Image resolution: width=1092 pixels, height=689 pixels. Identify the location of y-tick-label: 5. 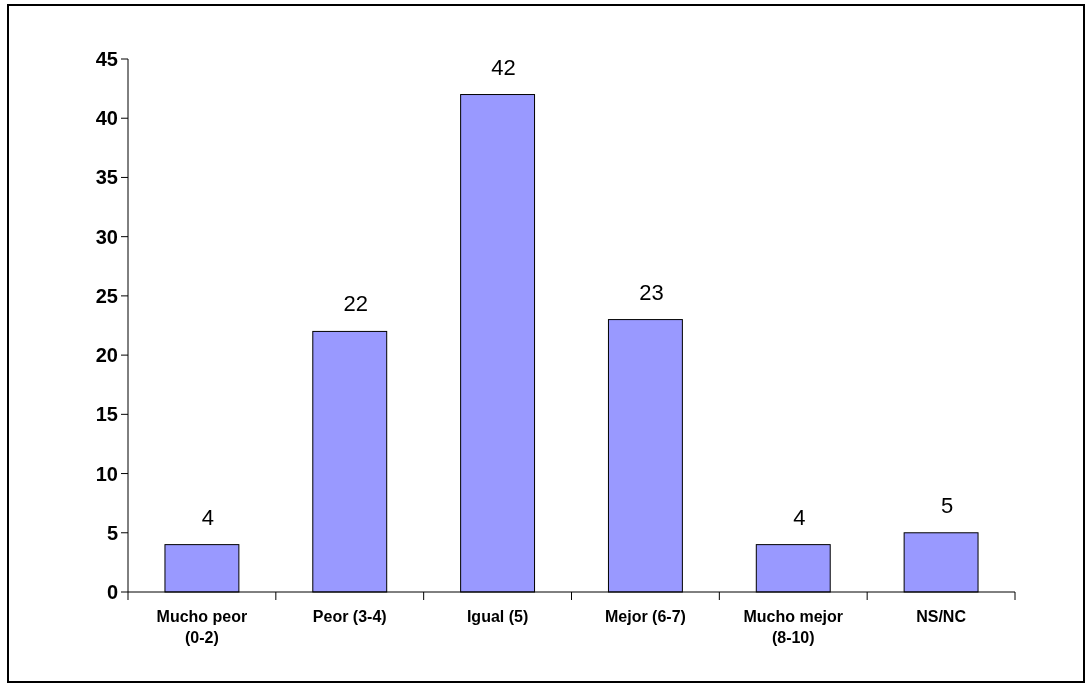
(112, 532).